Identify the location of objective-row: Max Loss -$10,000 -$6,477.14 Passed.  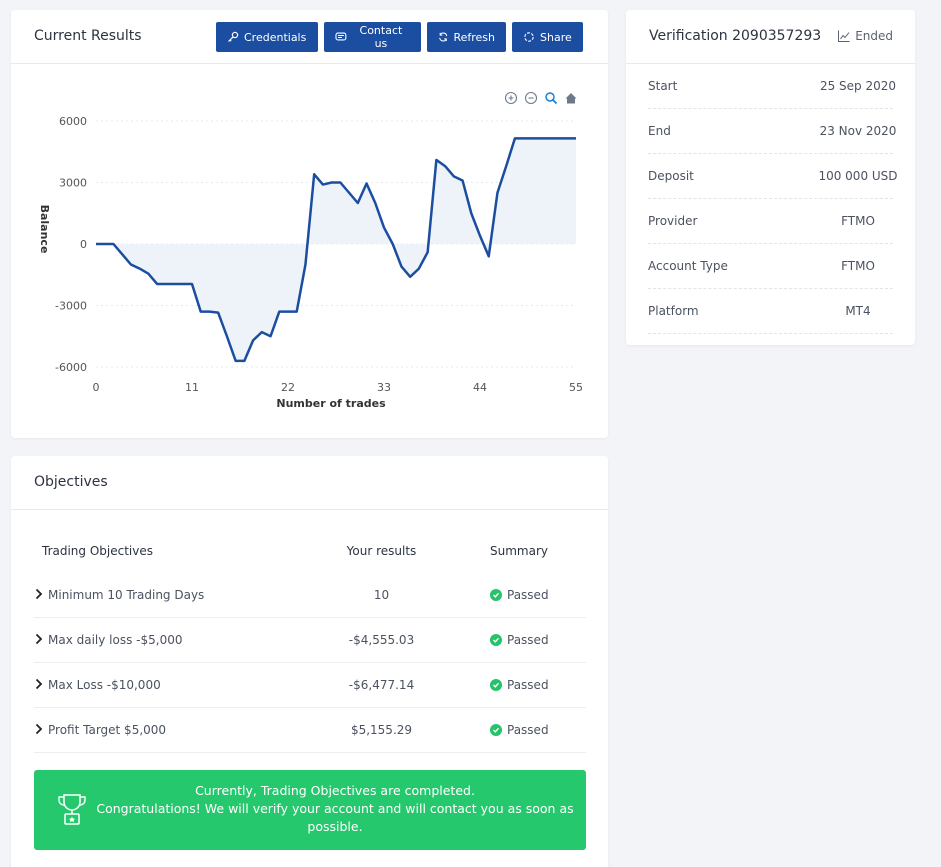
(310, 685).